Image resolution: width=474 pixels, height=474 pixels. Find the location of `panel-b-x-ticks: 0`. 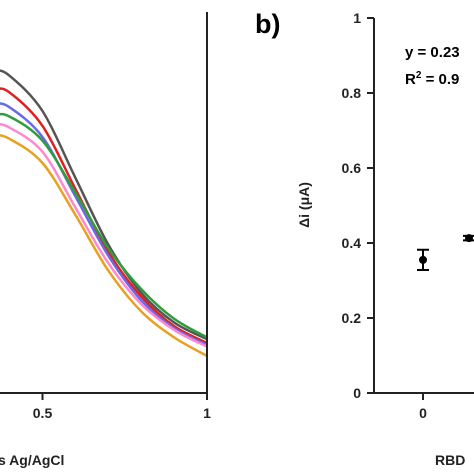

panel-b-x-ticks: 0 is located at coordinates (423, 407).